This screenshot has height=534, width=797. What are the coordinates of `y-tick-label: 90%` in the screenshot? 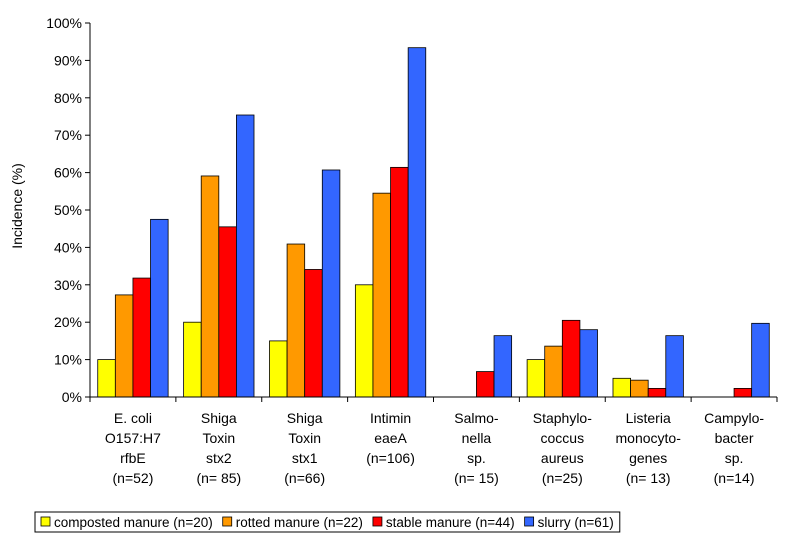 It's located at (68, 60).